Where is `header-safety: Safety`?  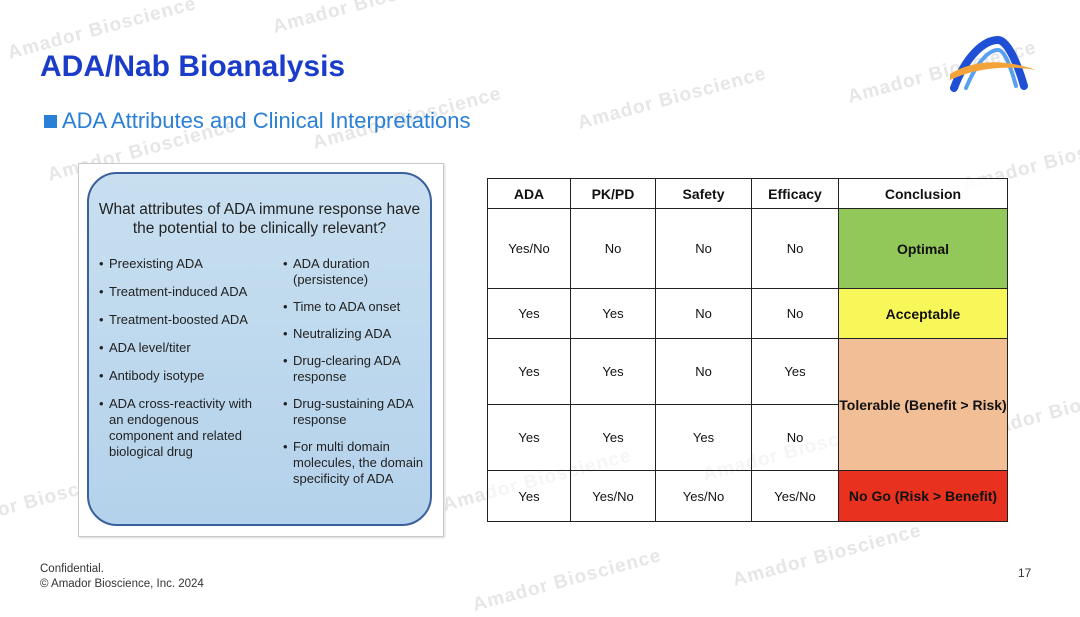 header-safety: Safety is located at coordinates (703, 193).